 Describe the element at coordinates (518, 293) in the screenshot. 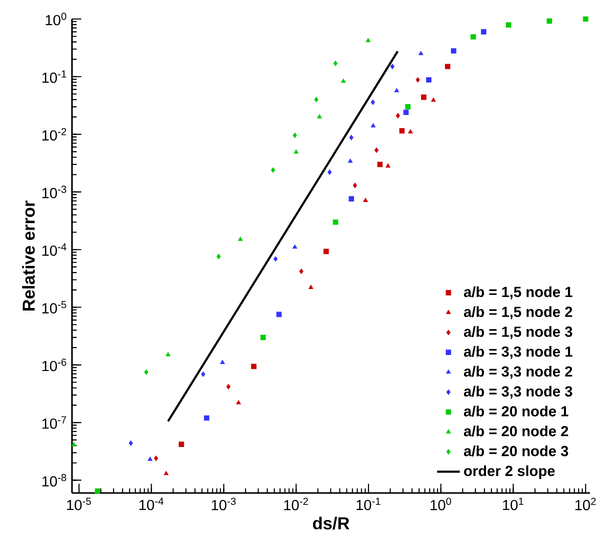

I see `legend-label: a/b = 1,5 node 1` at that location.